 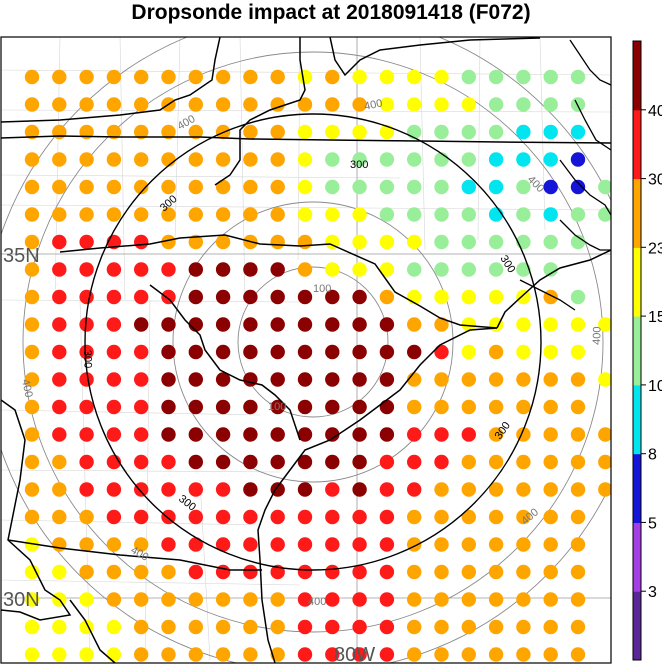 I want to click on colorbar-tick-label: 23, so click(x=655, y=248).